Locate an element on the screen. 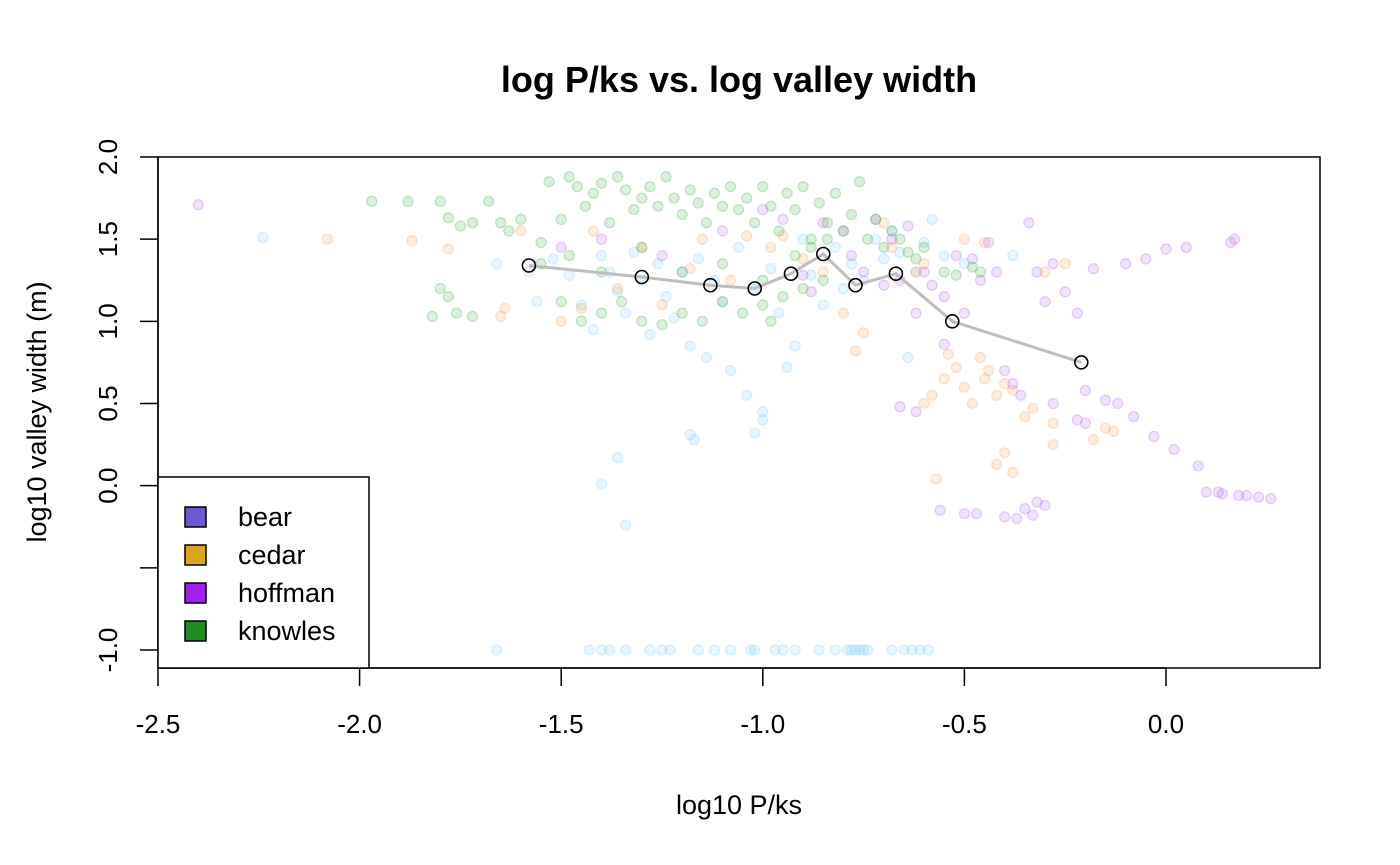 This screenshot has height=865, width=1400. x-axis: -2.5 -2.0 -1.5 -1.0 -0.5 0.0 is located at coordinates (660, 703).